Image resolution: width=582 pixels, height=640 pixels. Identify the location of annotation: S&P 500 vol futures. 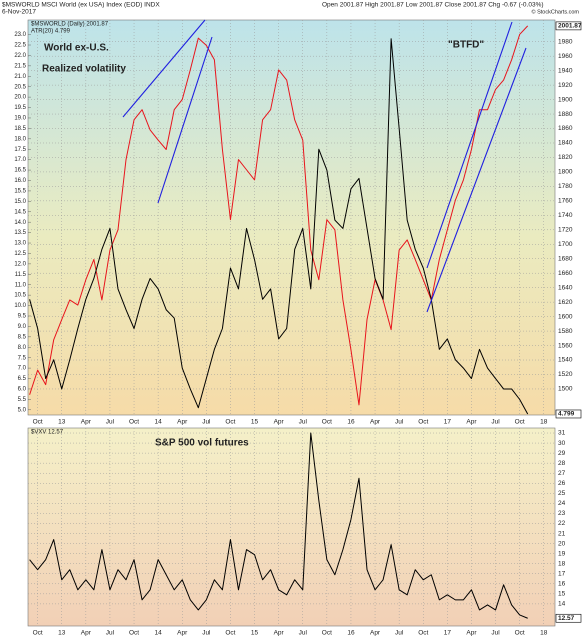
(202, 443).